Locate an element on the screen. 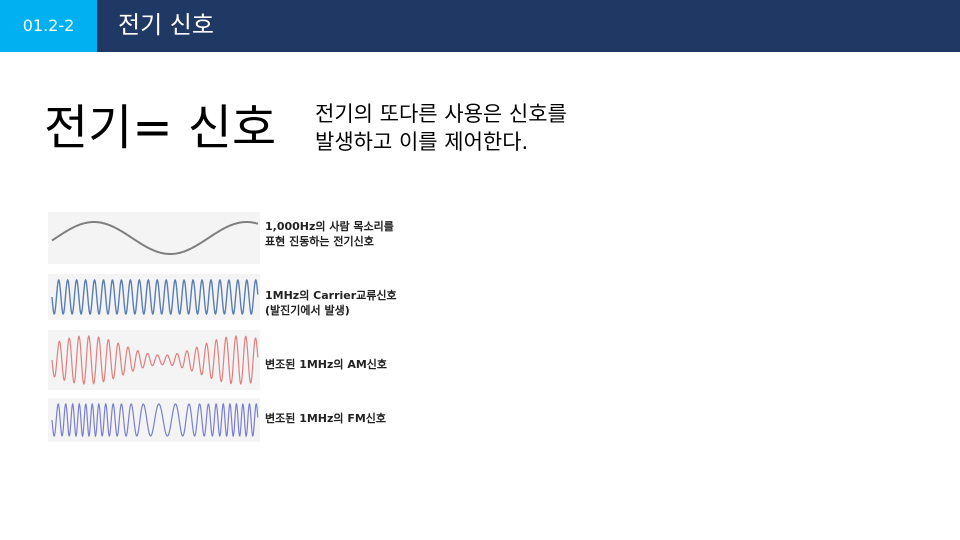 Image resolution: width=960 pixels, height=540 pixels. carrier-signal-label: 1MHz의 Carrier교류신호 (발진기에서 발생) is located at coordinates (331, 303).